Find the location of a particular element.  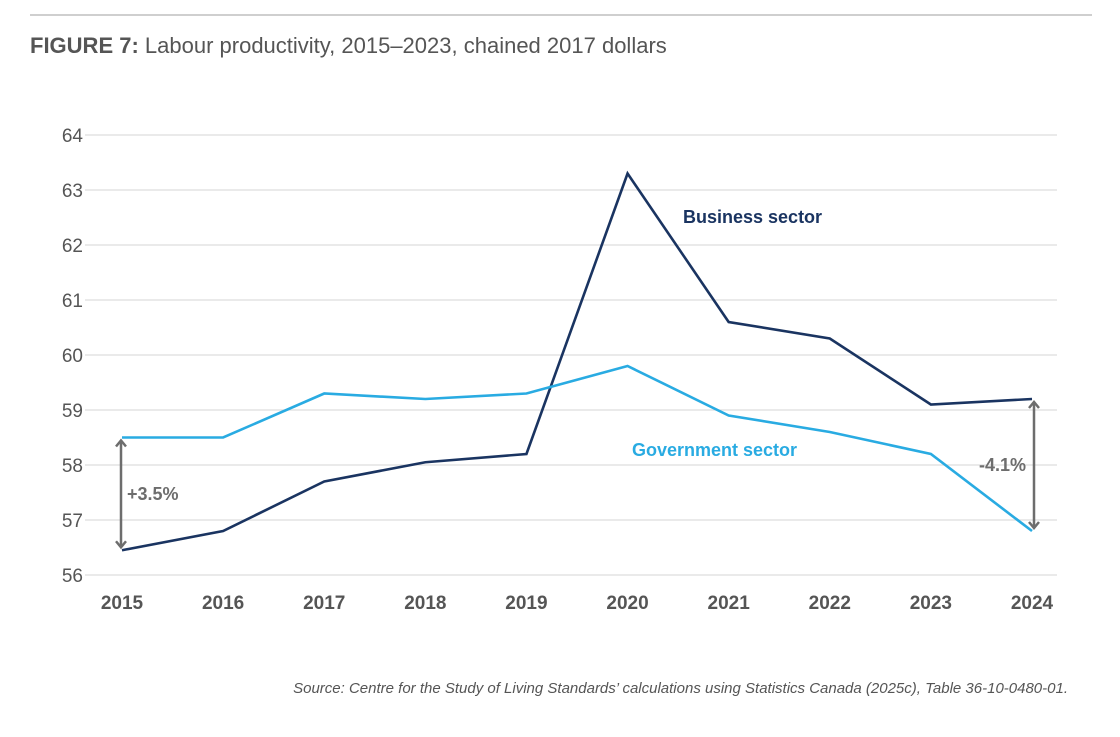

x-tick-label: 2019 is located at coordinates (526, 603).